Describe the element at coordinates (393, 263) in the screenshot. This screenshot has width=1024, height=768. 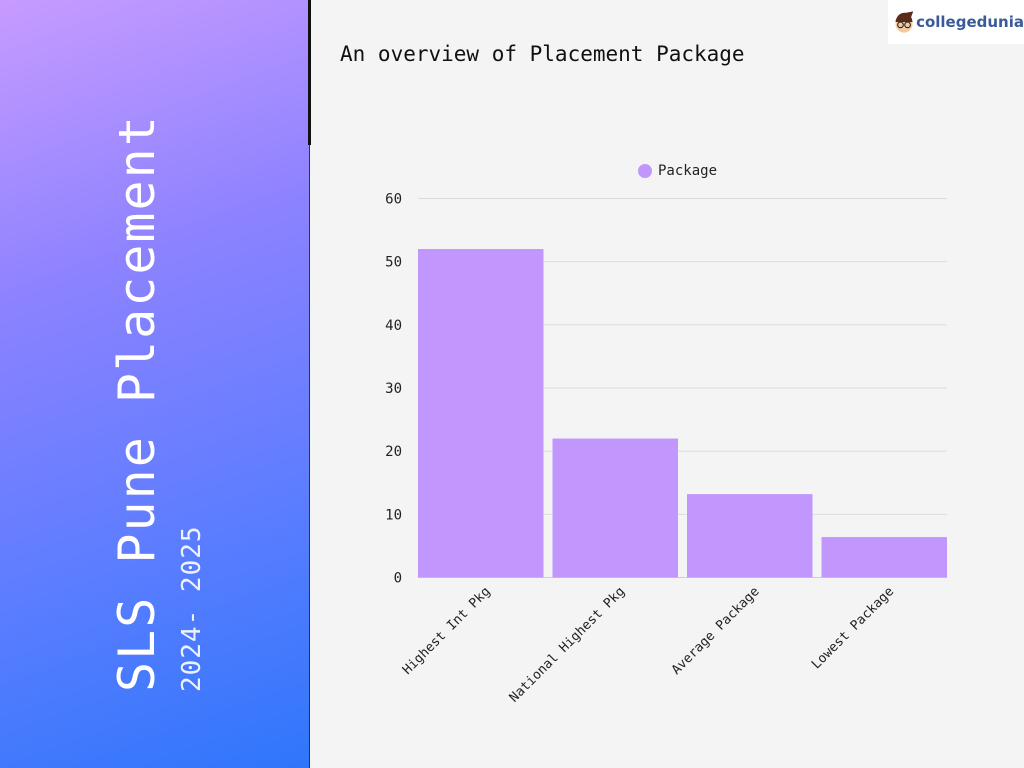
I see `y-tick-label: 50` at that location.